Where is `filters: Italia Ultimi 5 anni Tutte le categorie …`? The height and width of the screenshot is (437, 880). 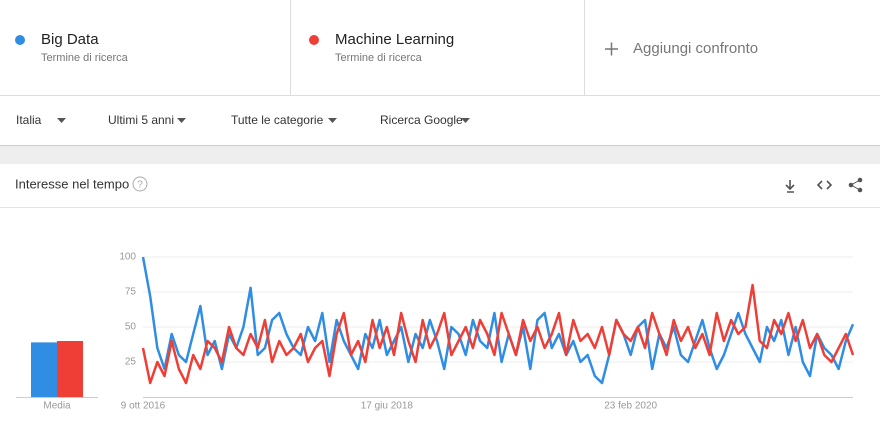 filters: Italia Ultimi 5 anni Tutte le categorie … is located at coordinates (243, 120).